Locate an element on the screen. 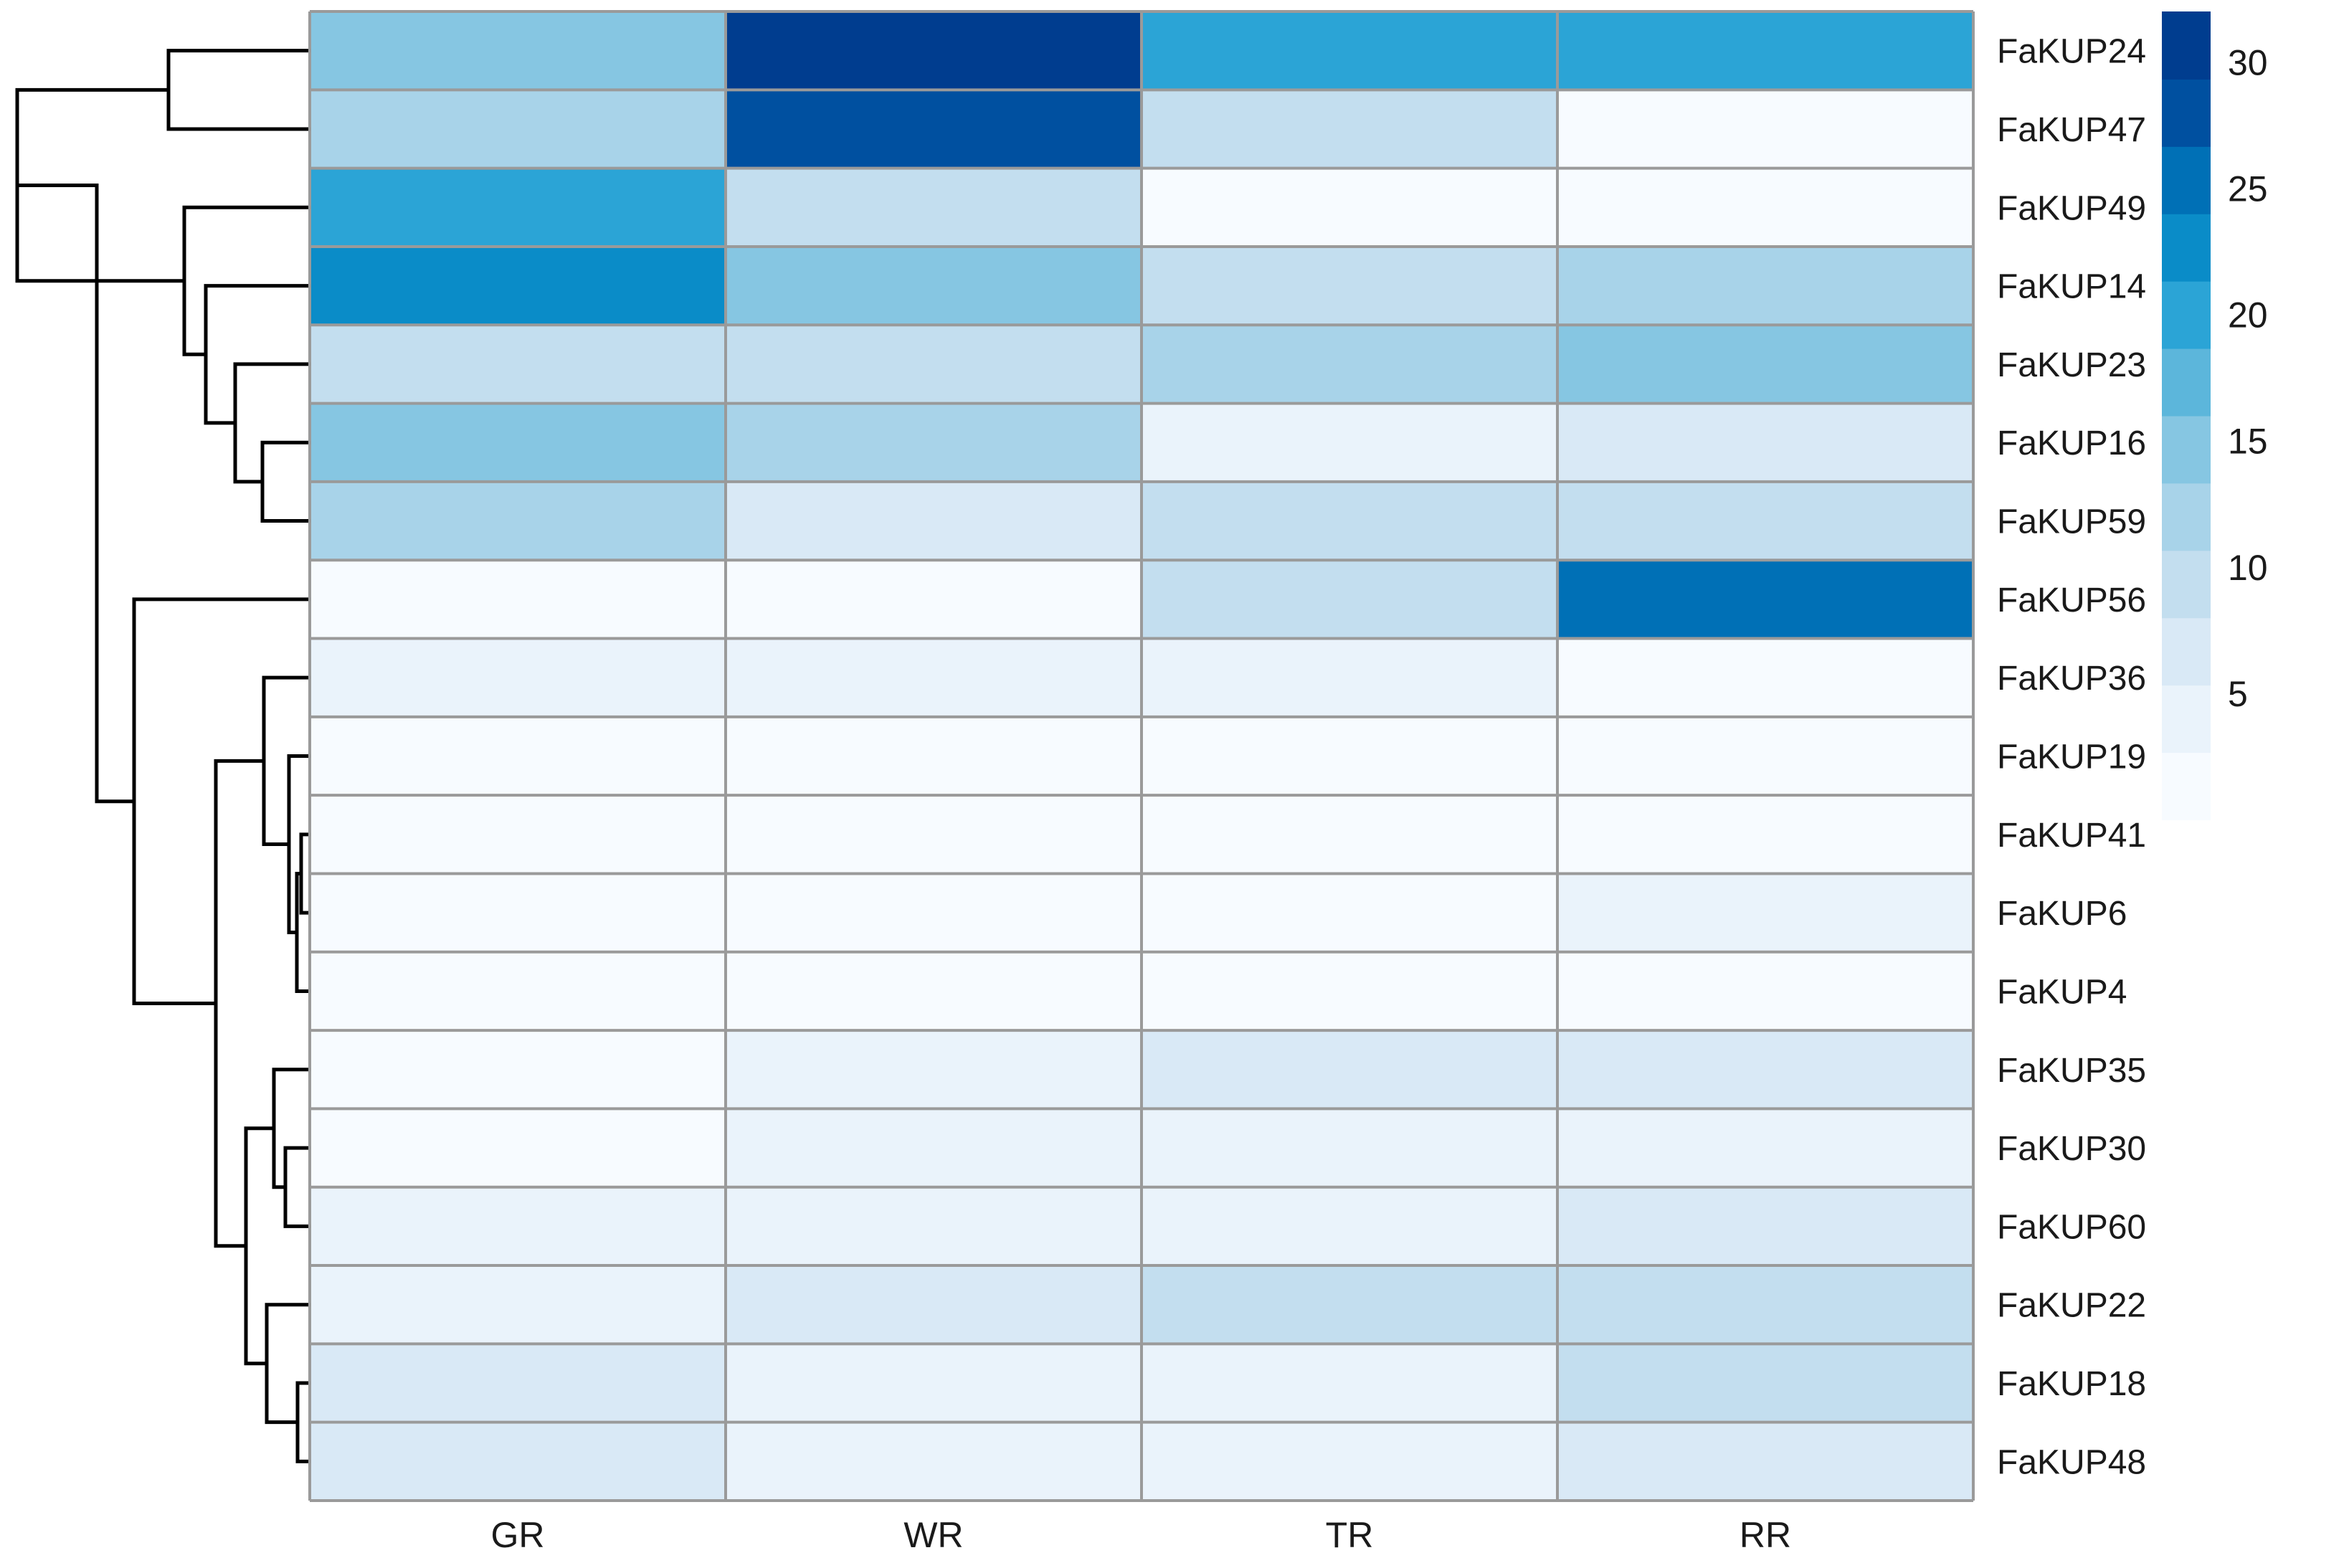 This screenshot has width=2349, height=1568. row-label: FaKUP59 is located at coordinates (2071, 522).